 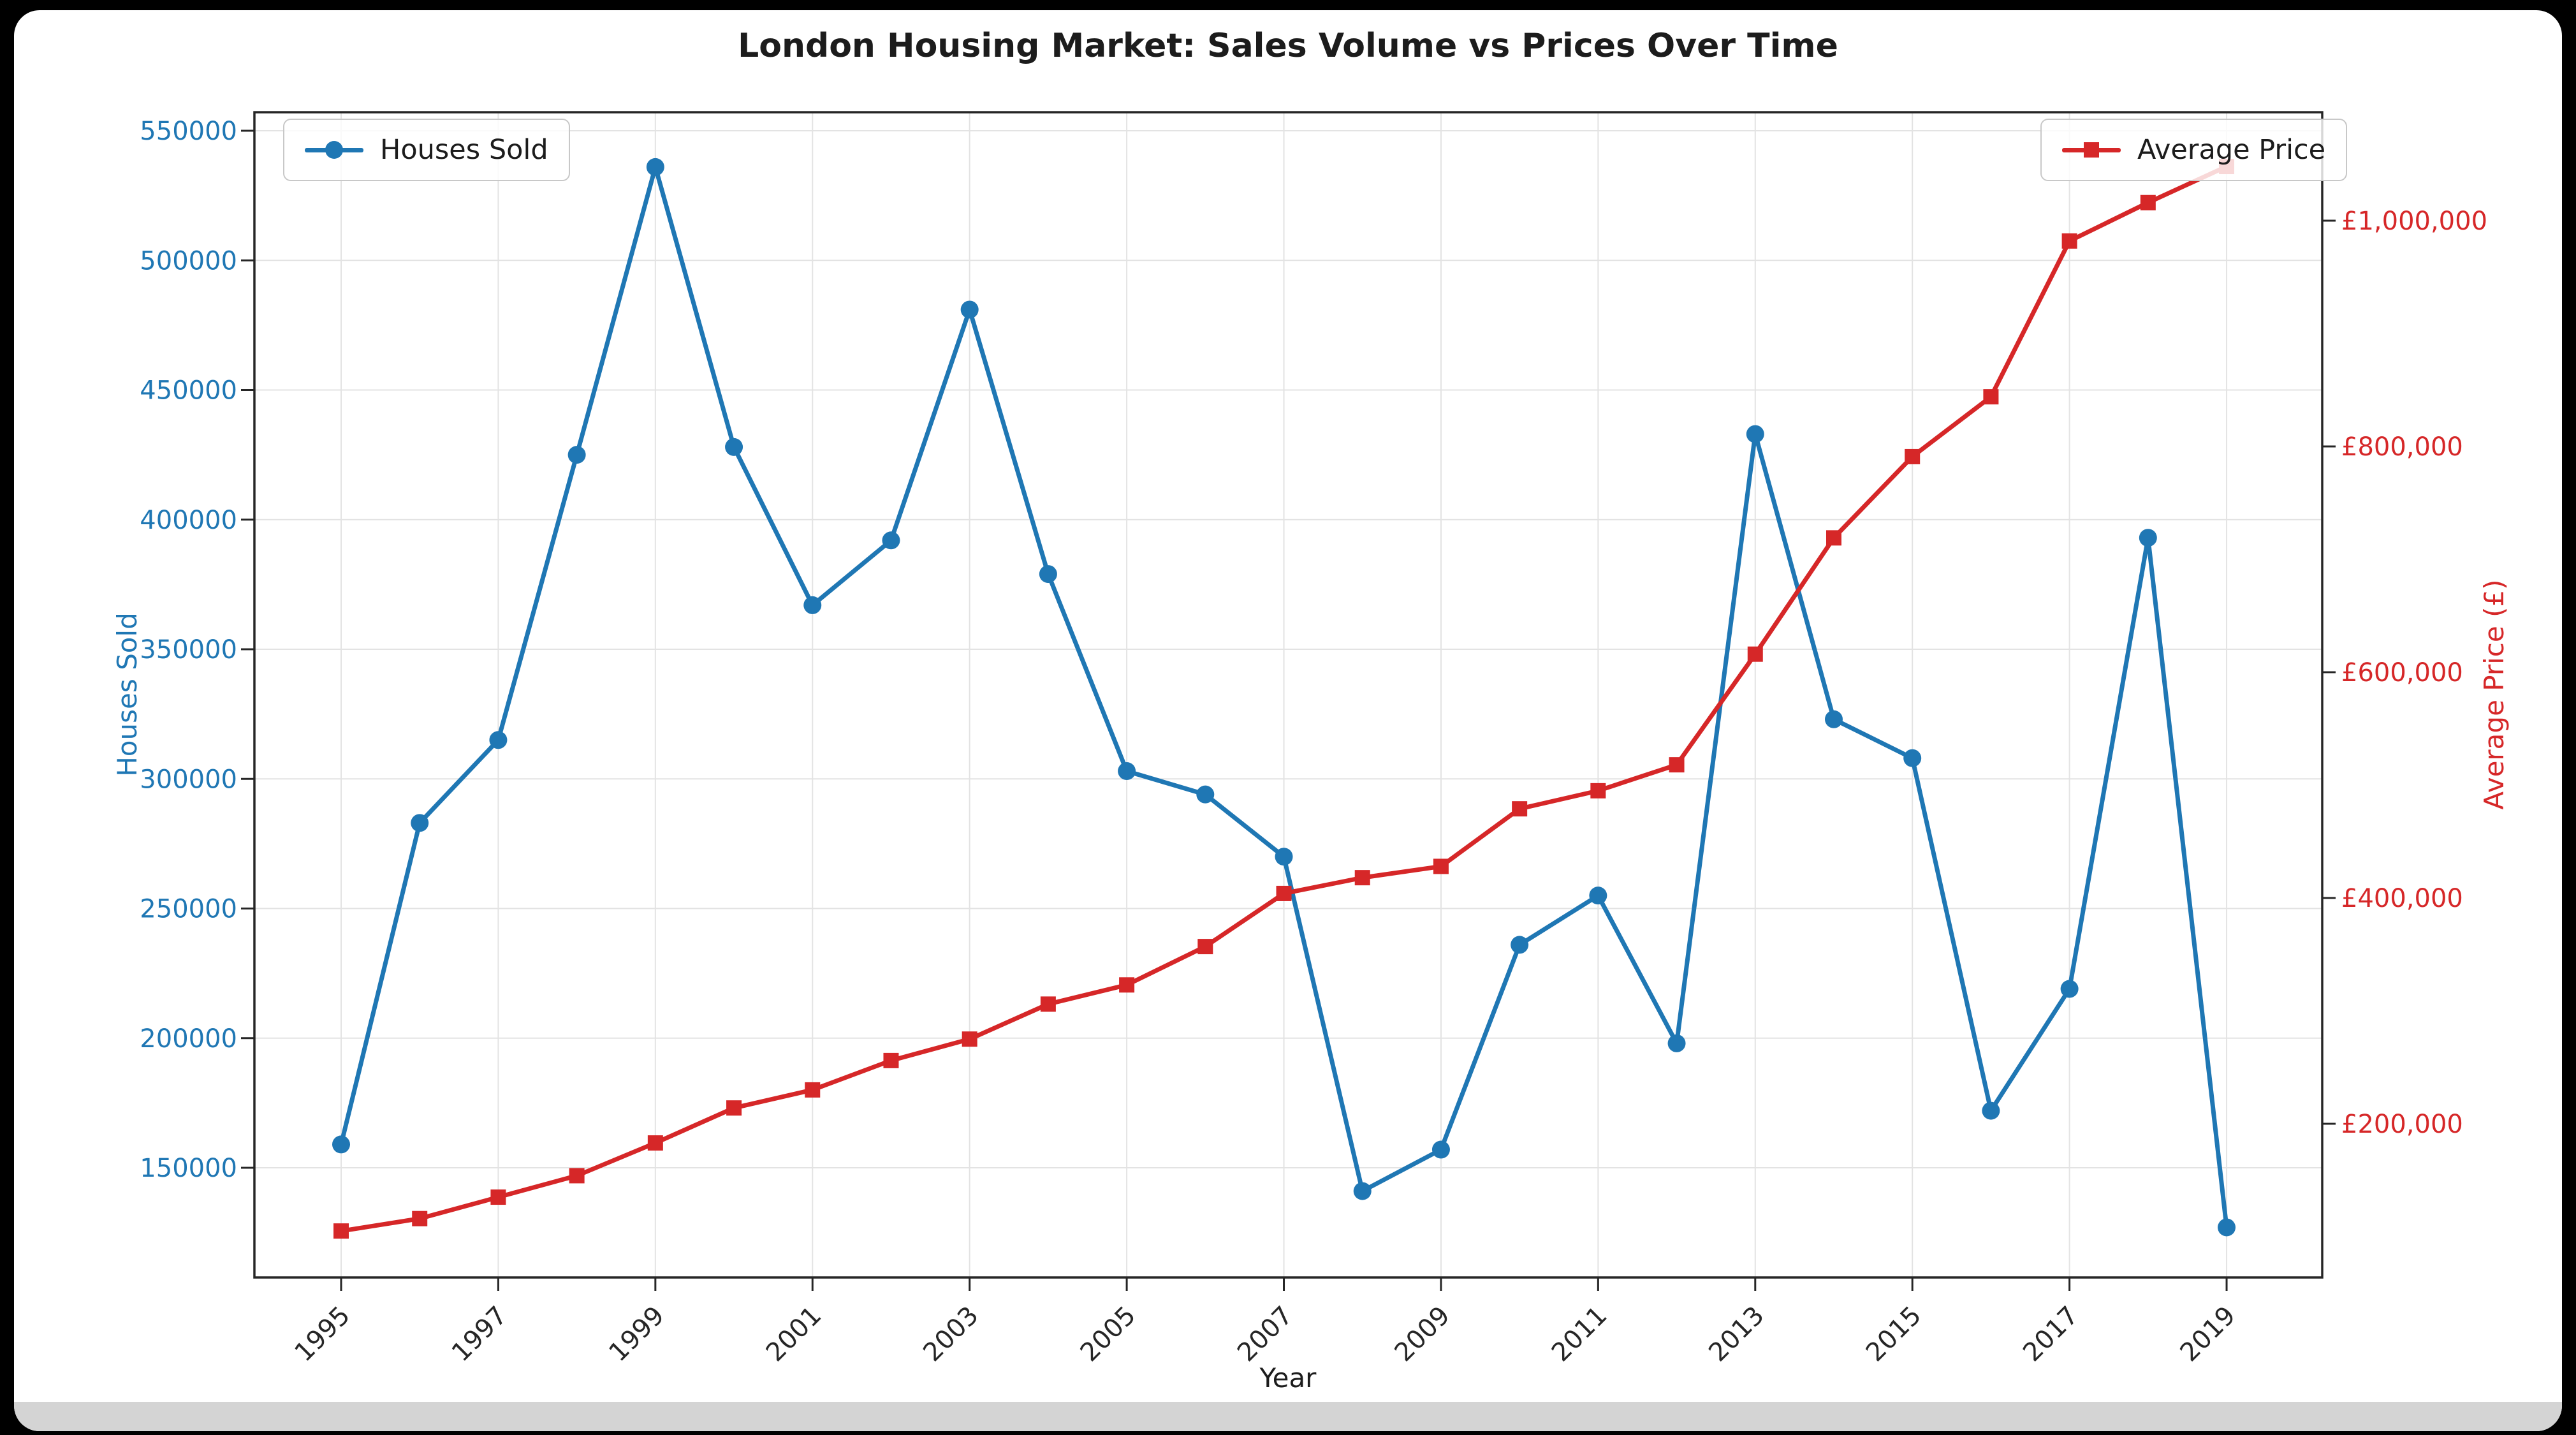 What do you see at coordinates (1894, 1334) in the screenshot?
I see `x-tick-label: 2015` at bounding box center [1894, 1334].